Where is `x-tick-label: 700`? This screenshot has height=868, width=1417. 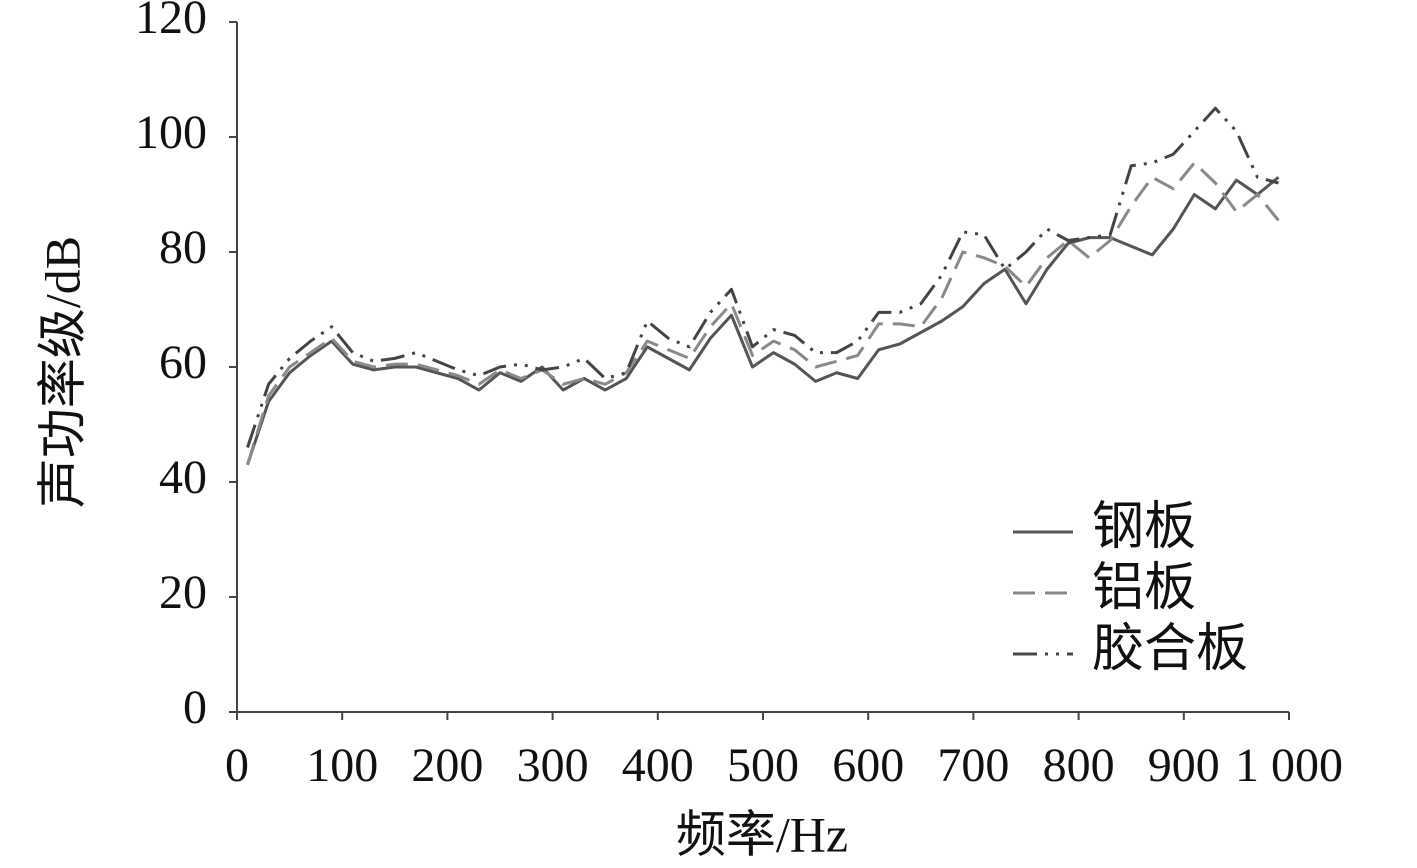
x-tick-label: 700 is located at coordinates (973, 765).